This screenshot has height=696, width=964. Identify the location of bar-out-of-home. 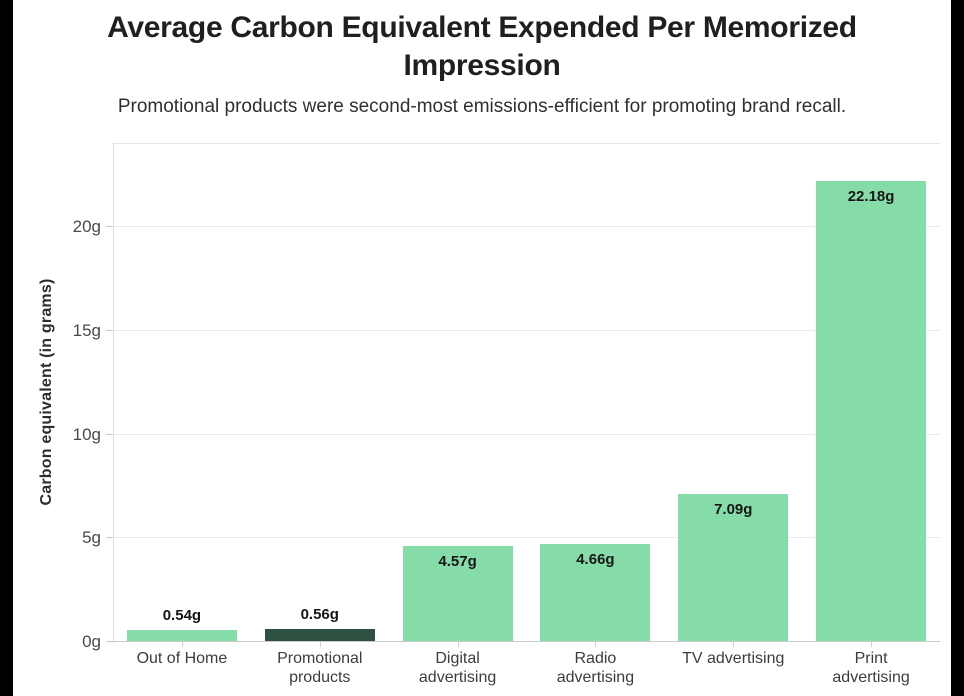
(181, 635).